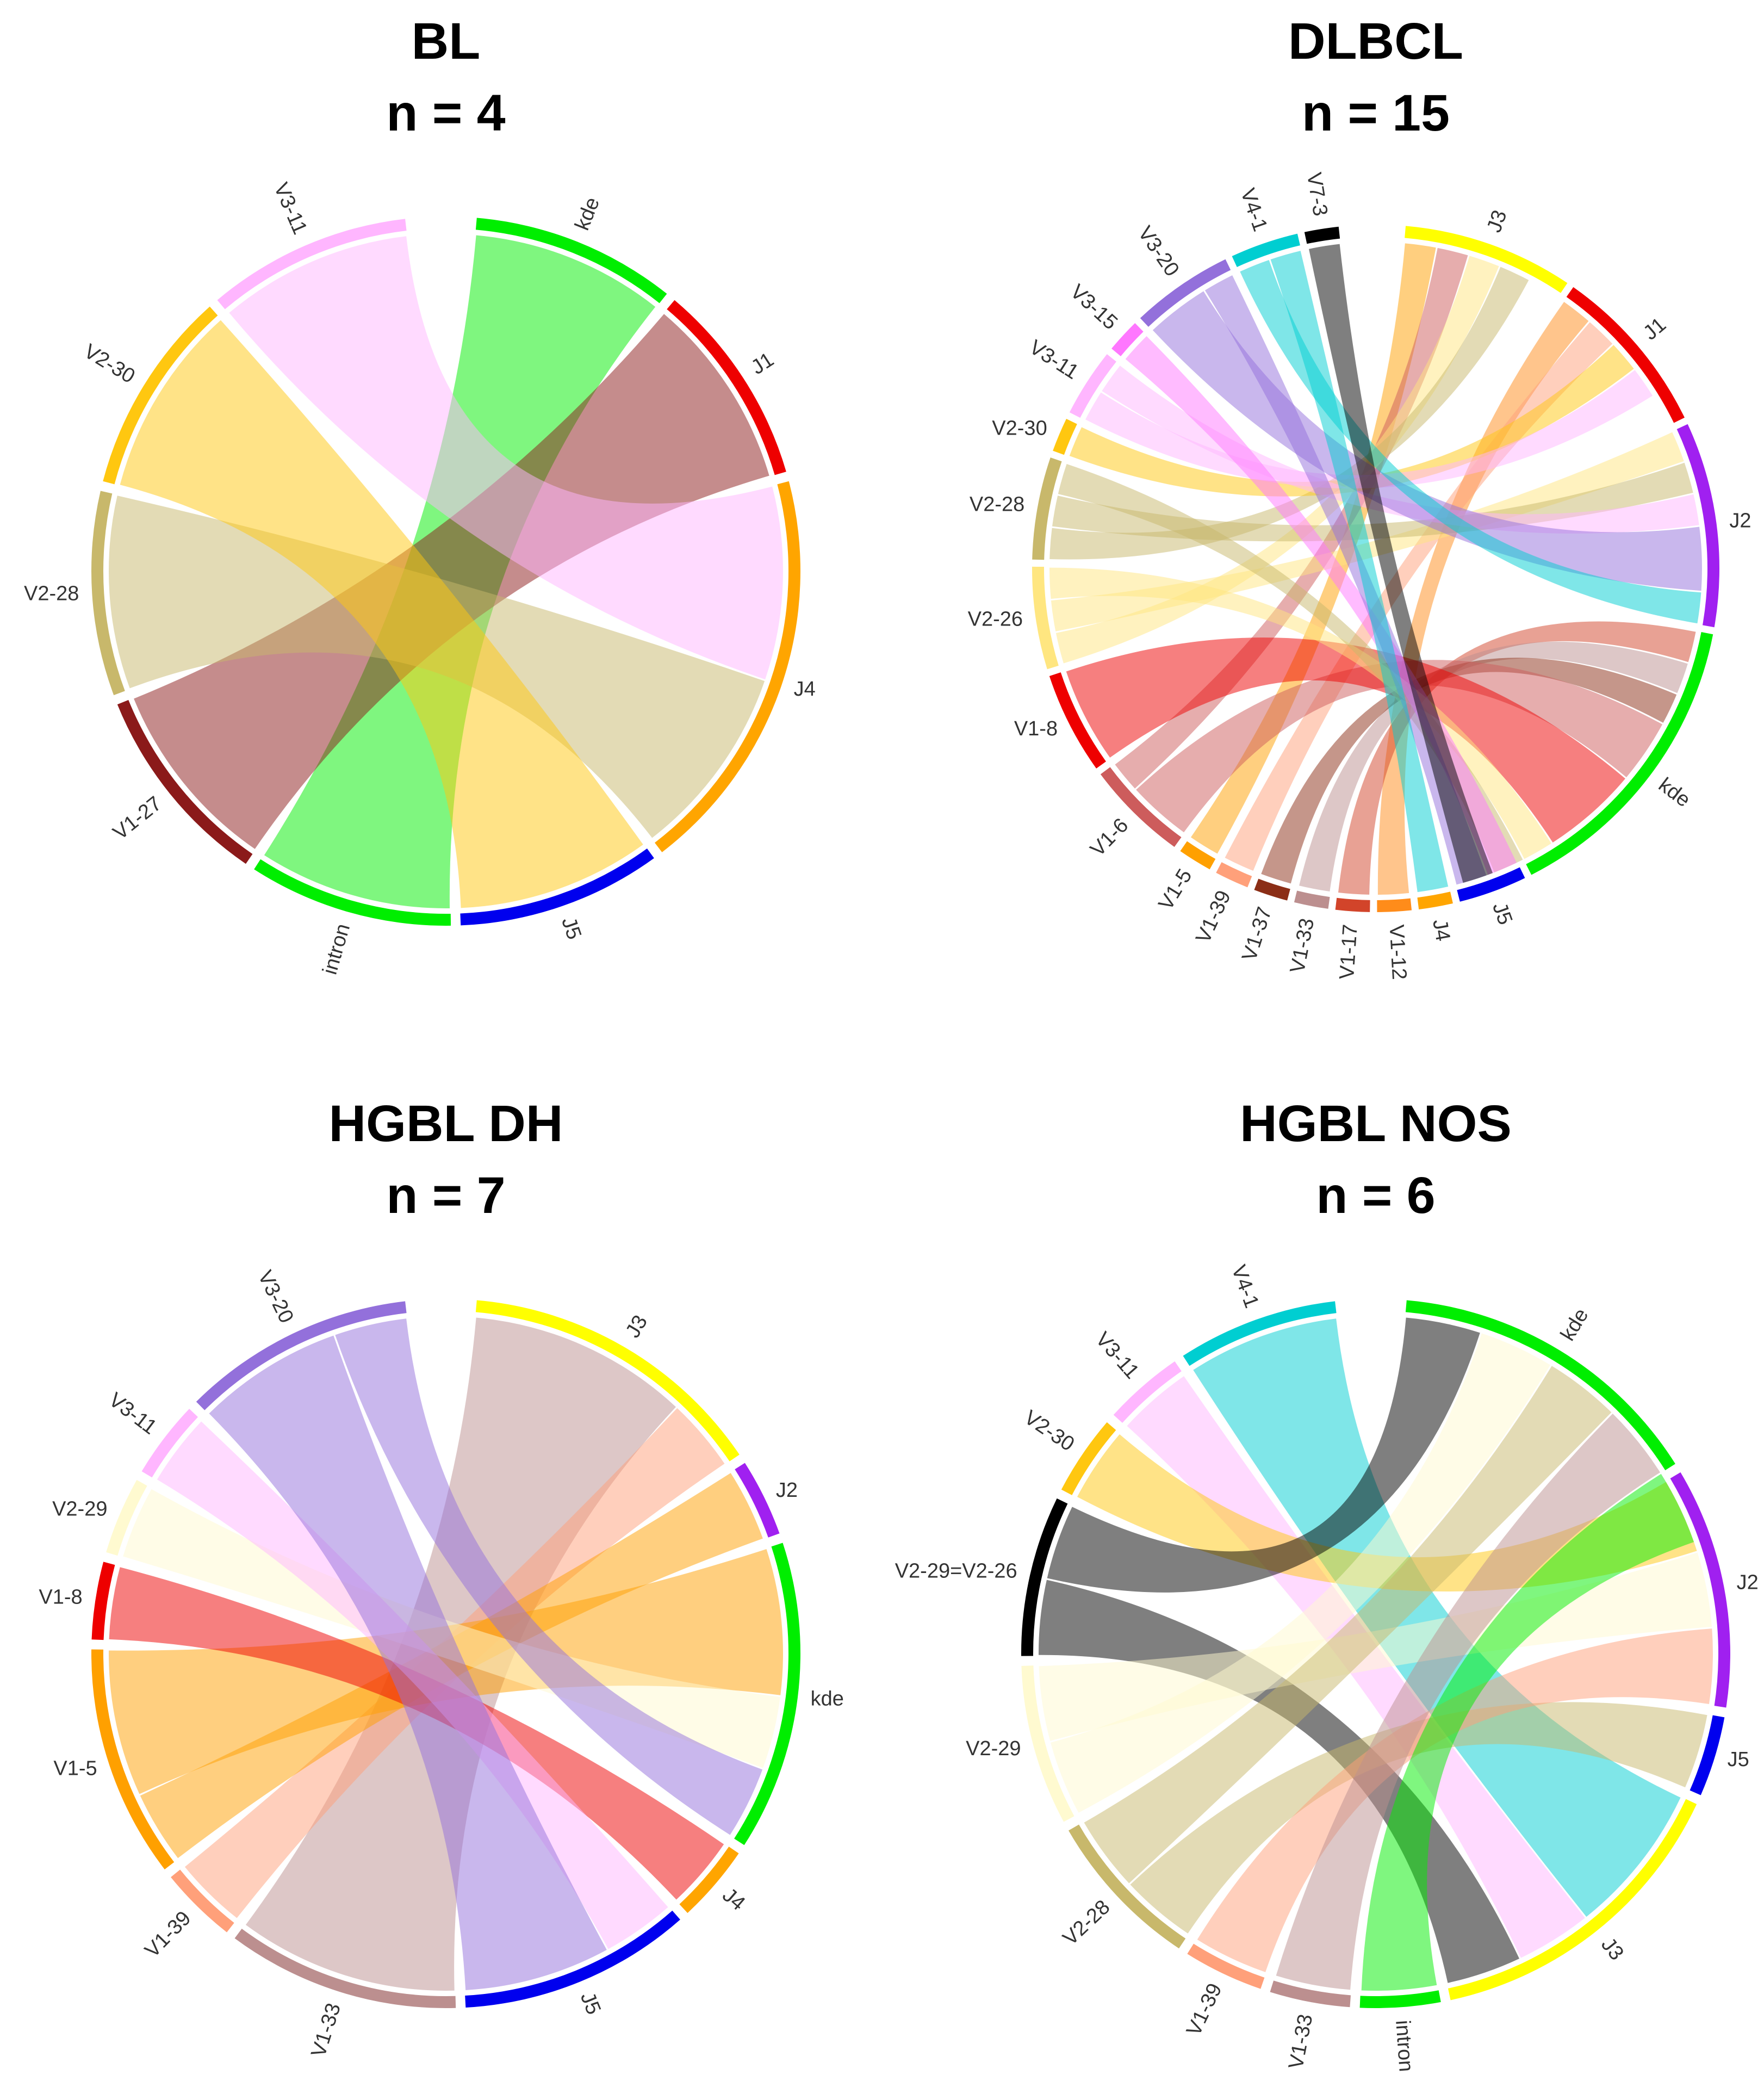 The image size is (1764, 2081). I want to click on panel-subtitle: n = 4, so click(445, 113).